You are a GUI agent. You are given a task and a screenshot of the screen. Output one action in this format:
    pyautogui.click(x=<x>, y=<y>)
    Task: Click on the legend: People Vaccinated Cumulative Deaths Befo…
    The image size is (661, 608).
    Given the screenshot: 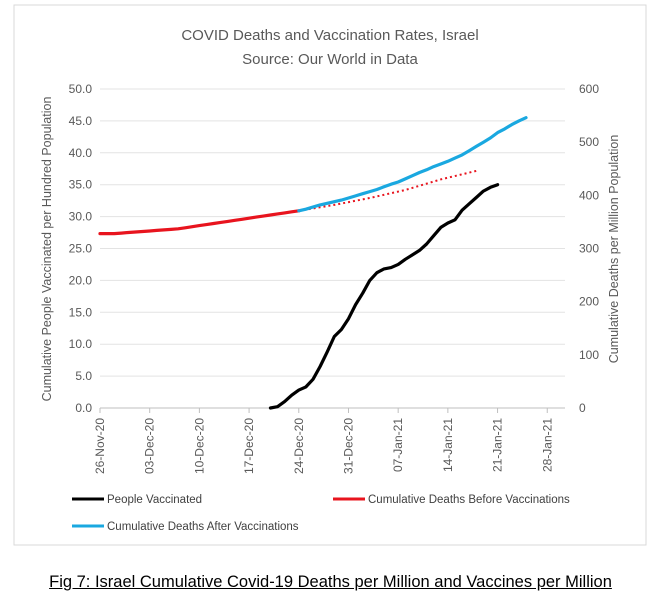 What is the action you would take?
    pyautogui.click(x=321, y=513)
    